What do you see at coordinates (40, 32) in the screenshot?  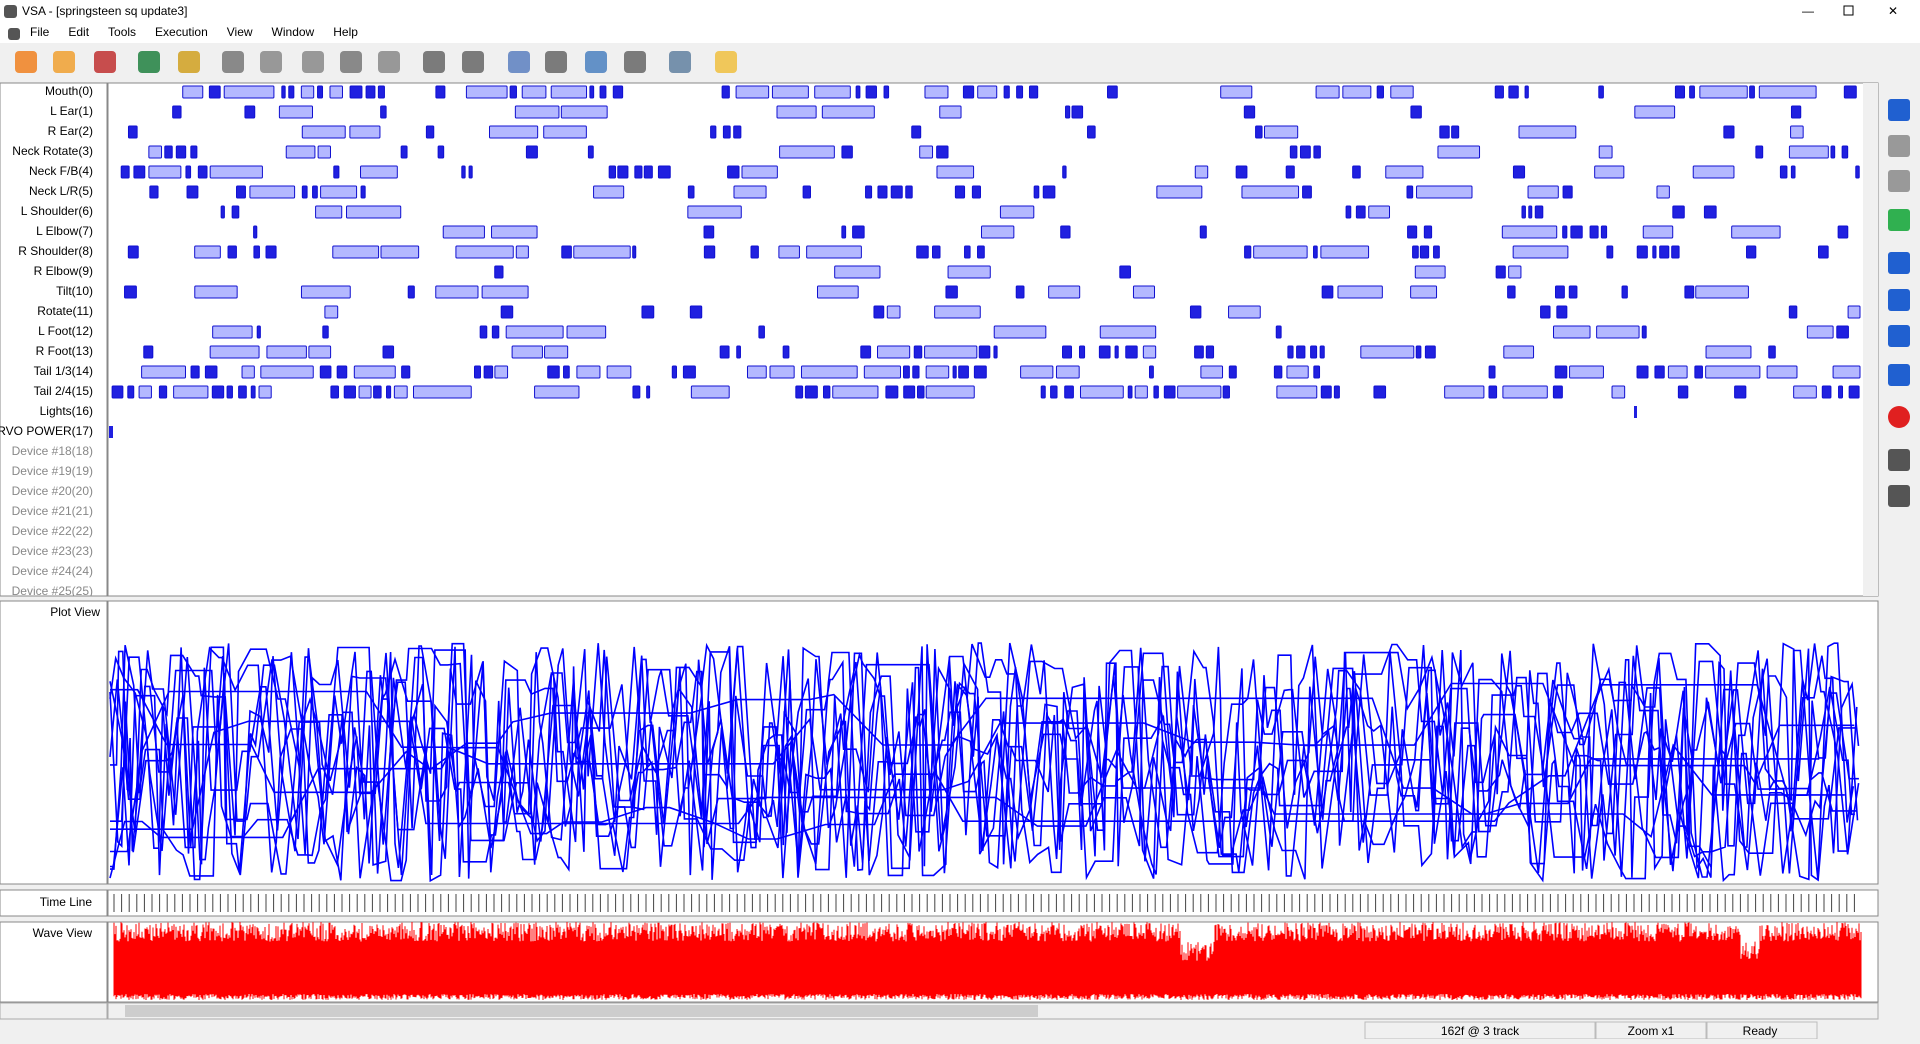 I see `menu-item: File` at bounding box center [40, 32].